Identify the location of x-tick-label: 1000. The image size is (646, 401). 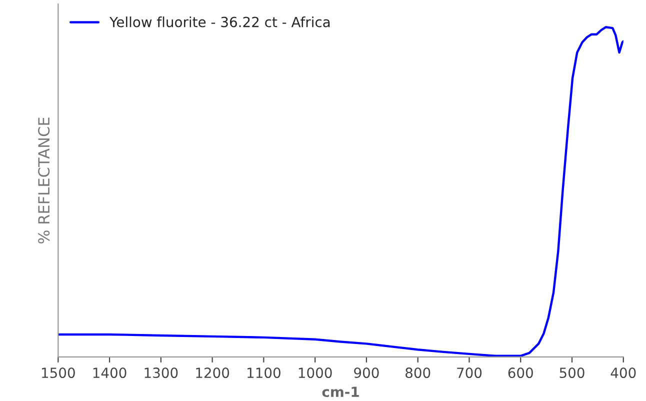
(315, 373).